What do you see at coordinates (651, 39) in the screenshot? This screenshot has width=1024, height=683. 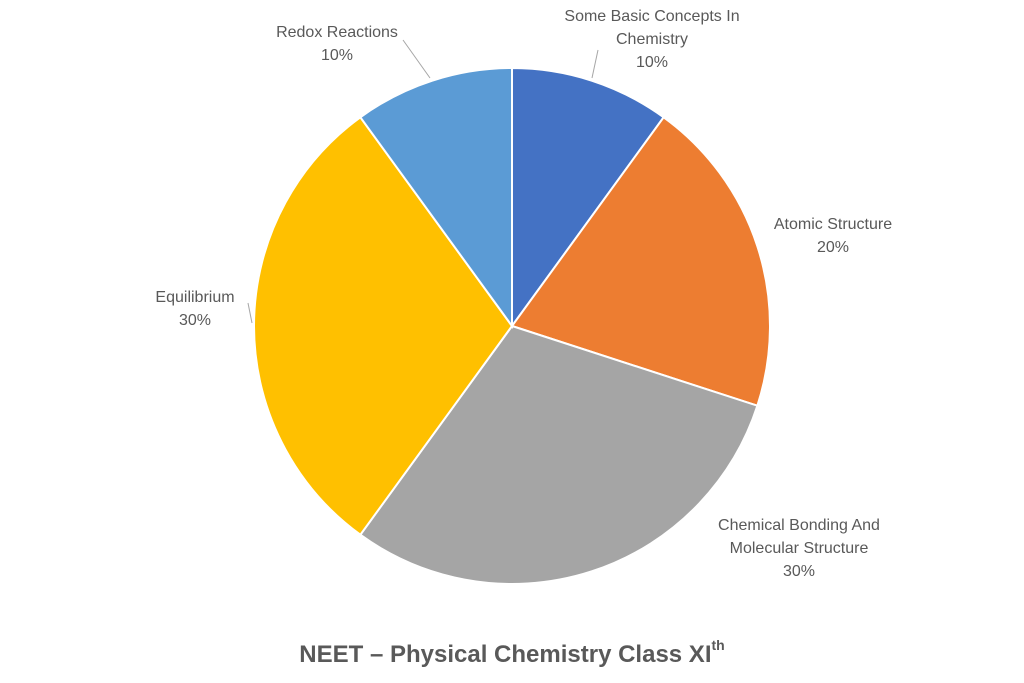 I see `slice-label: Some Basic Concepts In Chemistry 10%` at bounding box center [651, 39].